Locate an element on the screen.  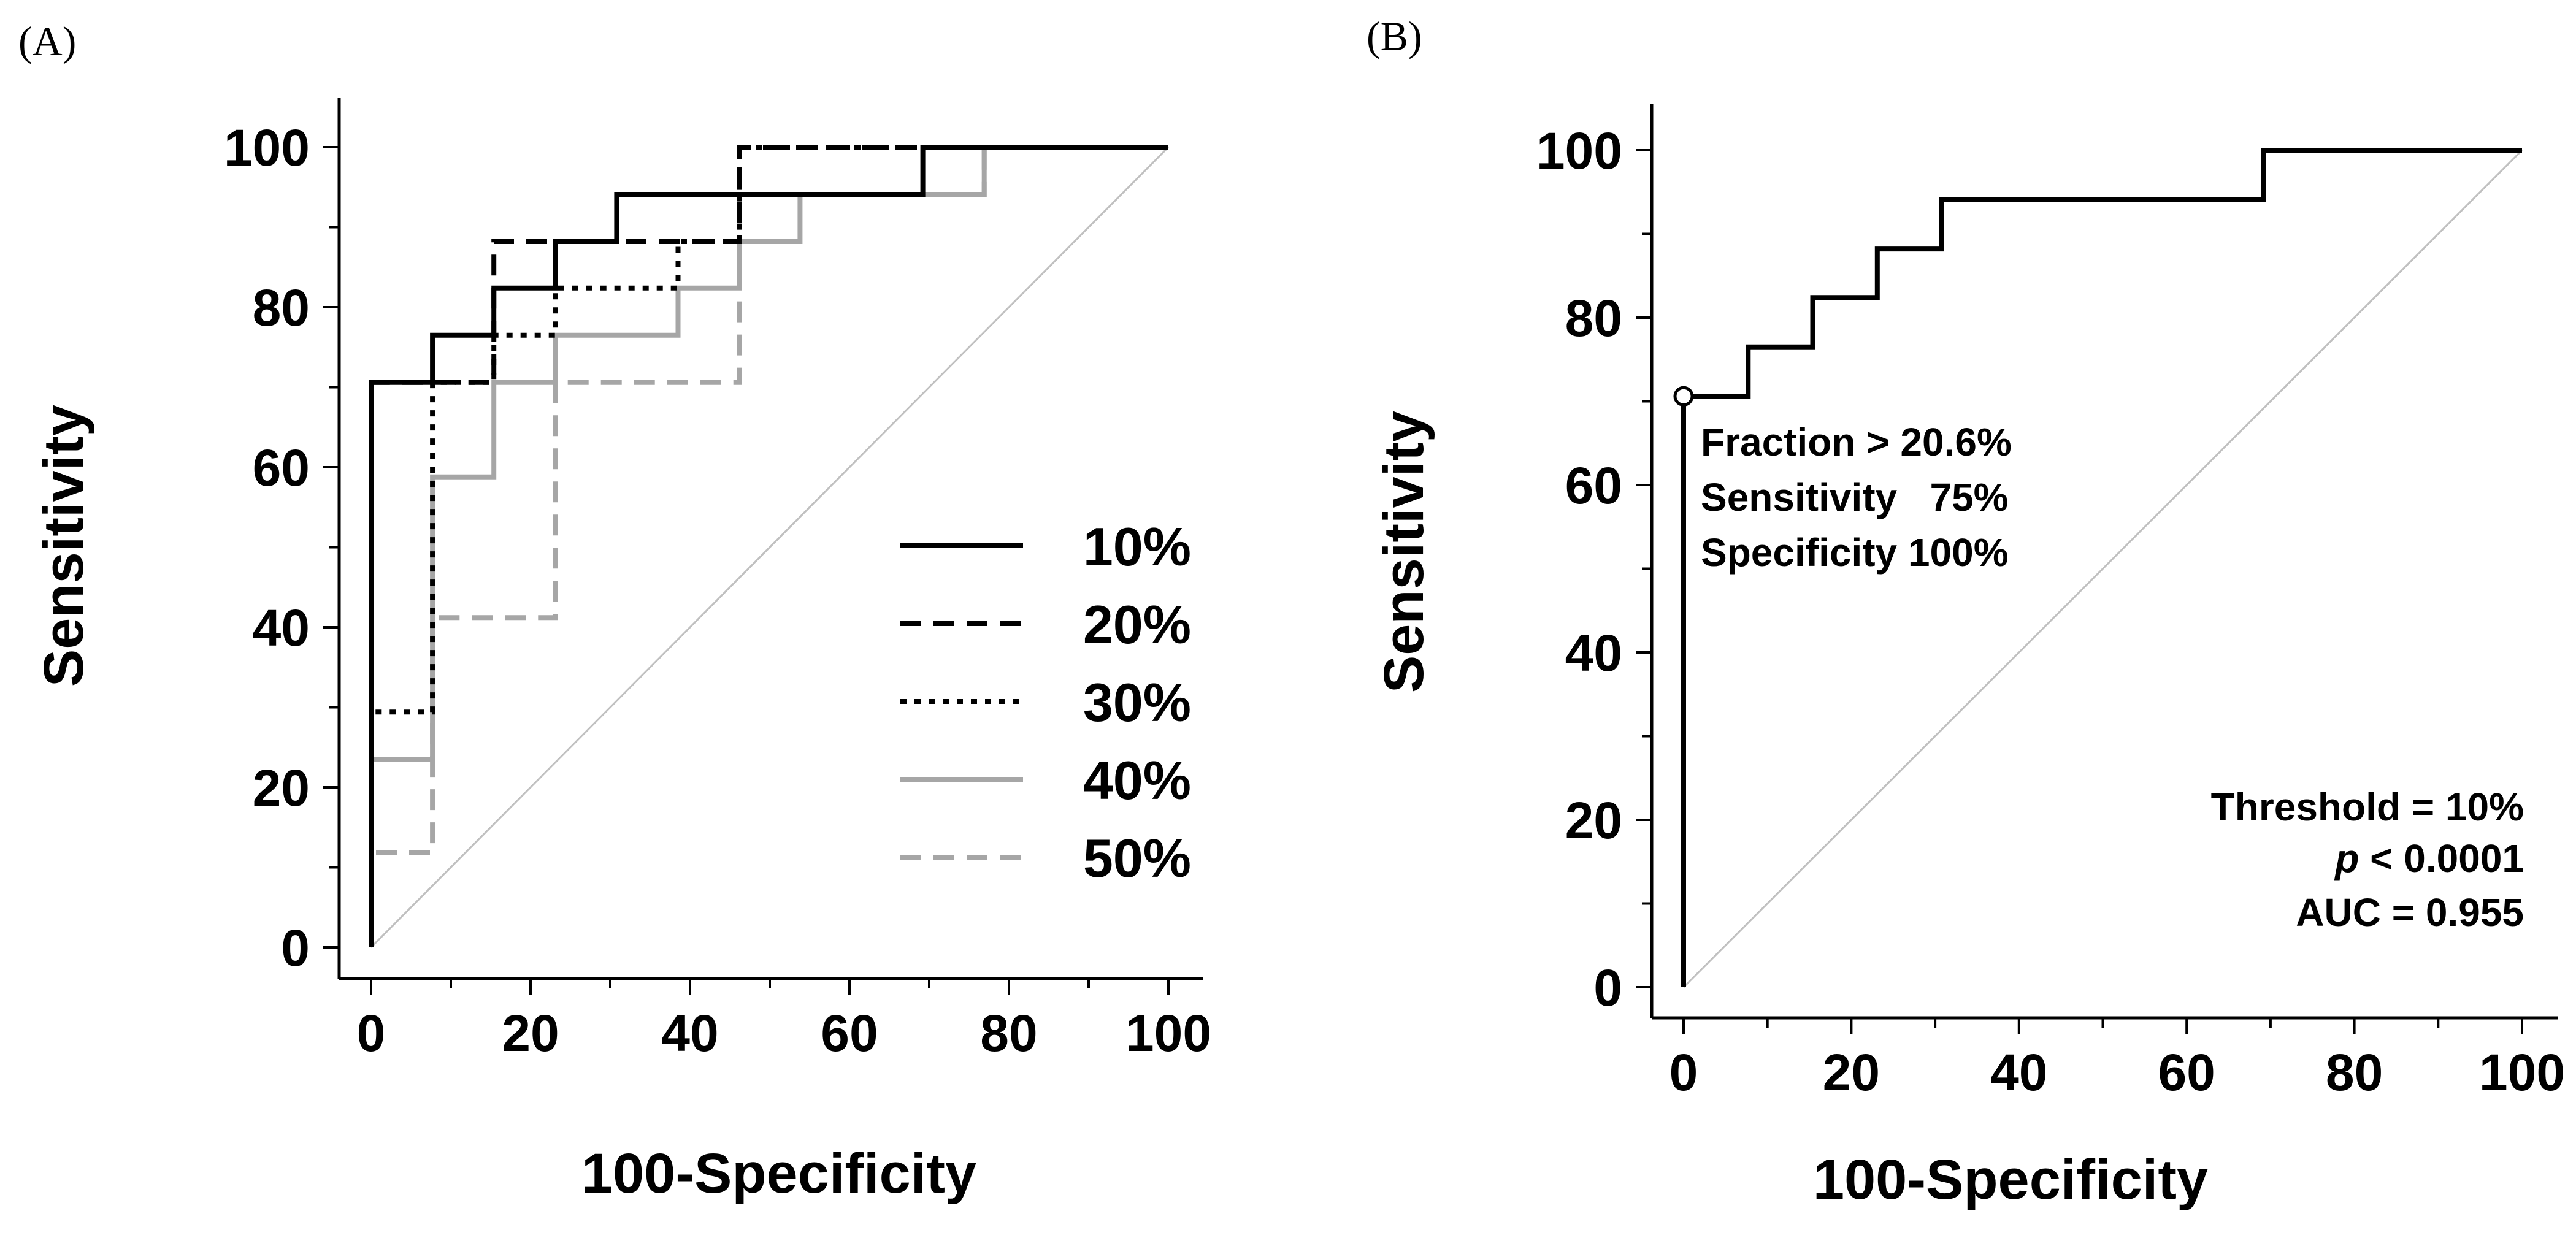
panelB-y-tick-label: 60 is located at coordinates (1593, 486).